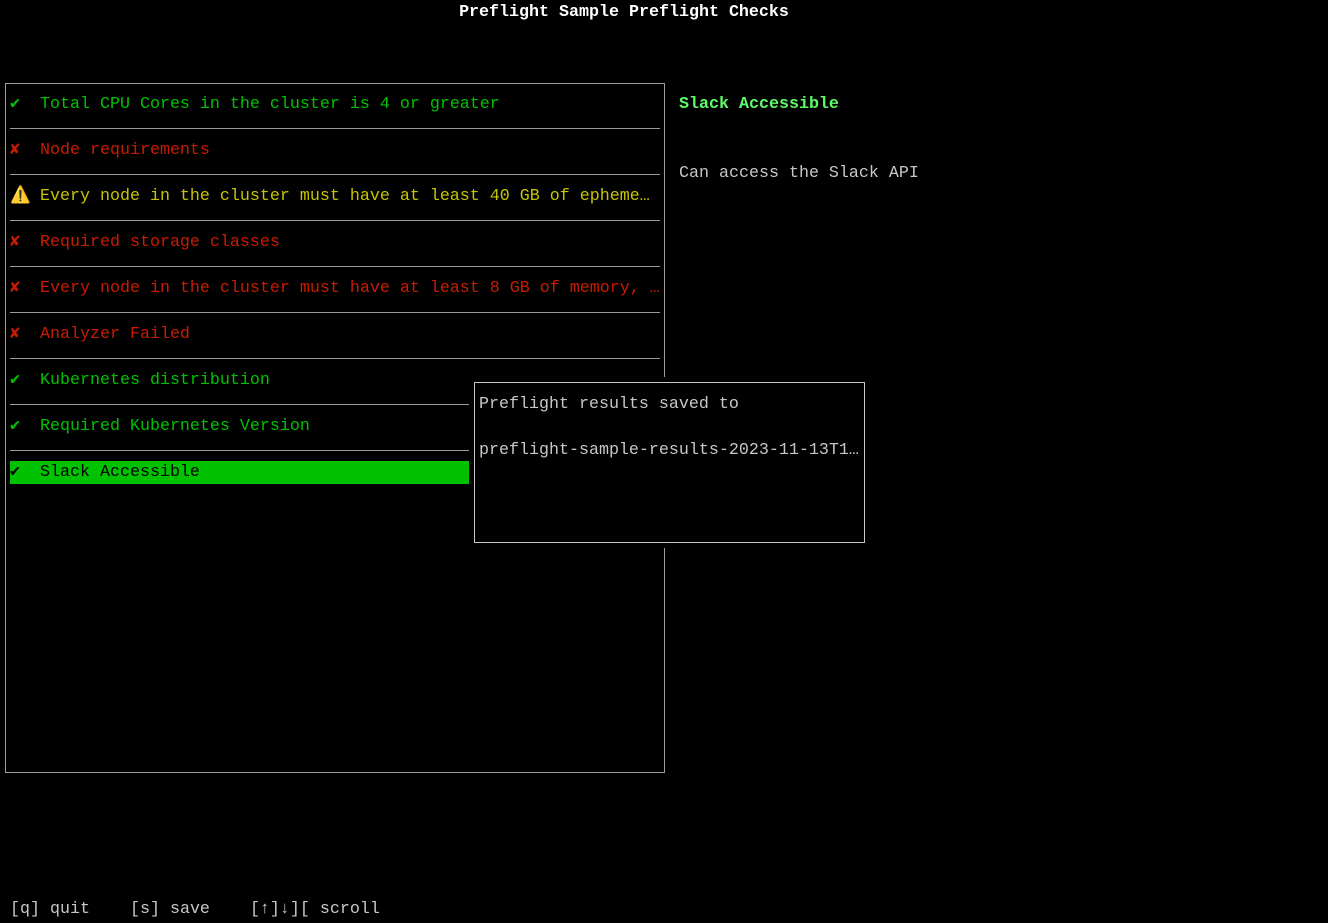  Describe the element at coordinates (335, 150) in the screenshot. I see `check-row: ✘ Node requirements` at that location.